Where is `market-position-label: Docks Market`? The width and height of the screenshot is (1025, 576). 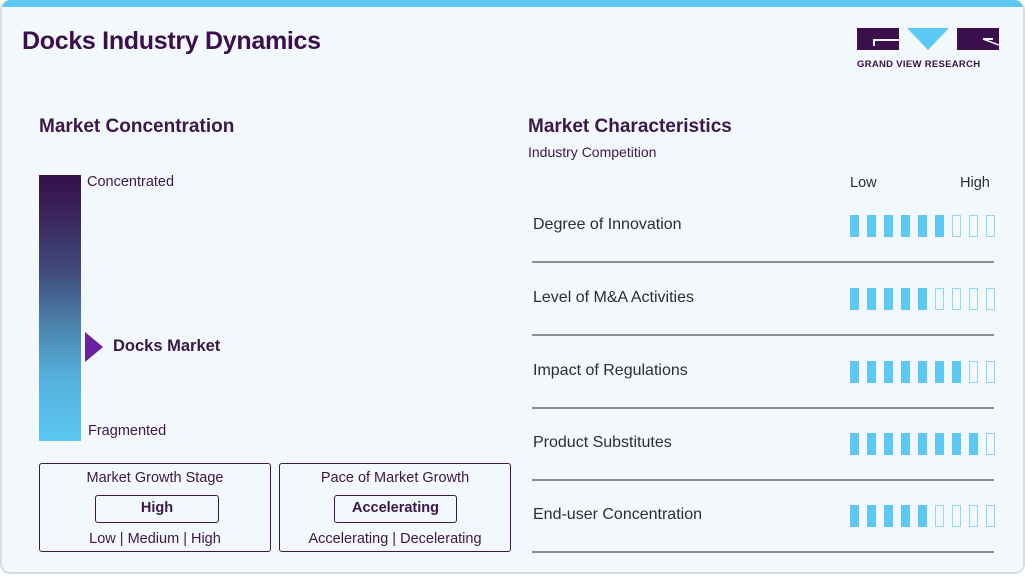
market-position-label: Docks Market is located at coordinates (167, 346).